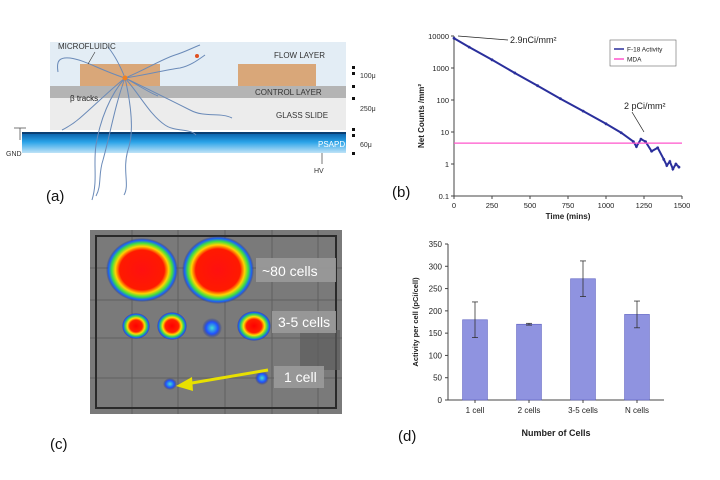  What do you see at coordinates (368, 76) in the screenshot?
I see `dim-100: 100μ` at bounding box center [368, 76].